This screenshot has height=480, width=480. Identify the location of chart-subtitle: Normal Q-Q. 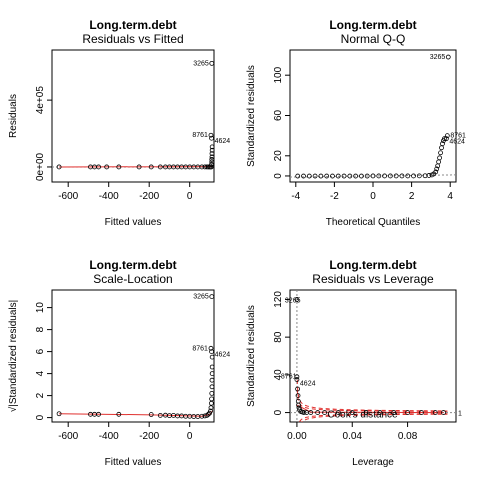
(373, 39).